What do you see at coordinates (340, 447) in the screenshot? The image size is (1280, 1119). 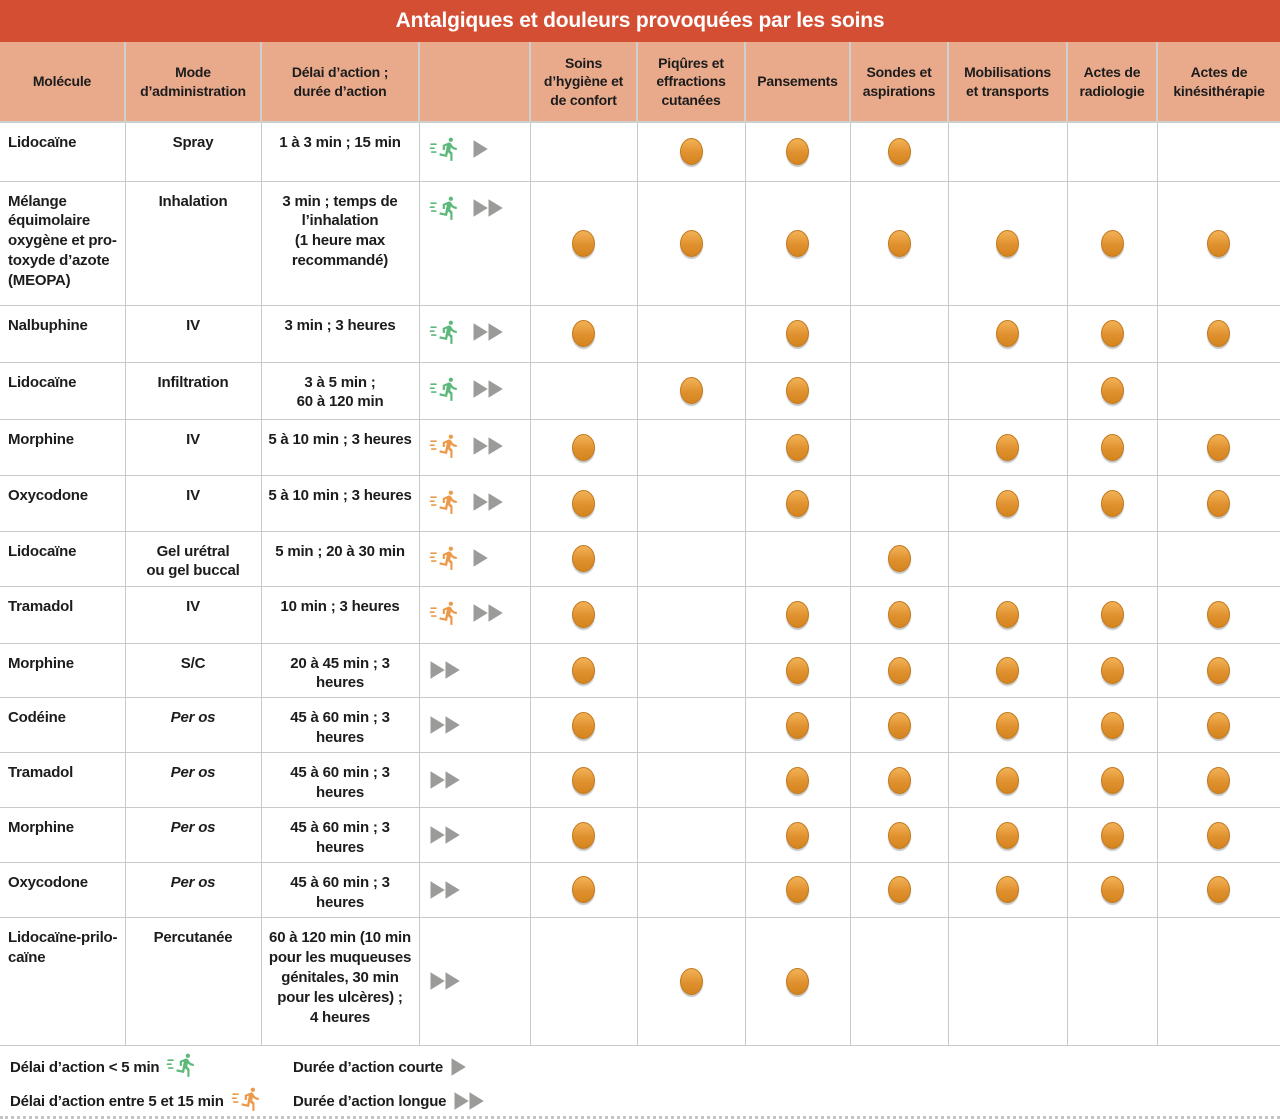 I see `delay-cell: 5 à 10 min ; 3 heures` at bounding box center [340, 447].